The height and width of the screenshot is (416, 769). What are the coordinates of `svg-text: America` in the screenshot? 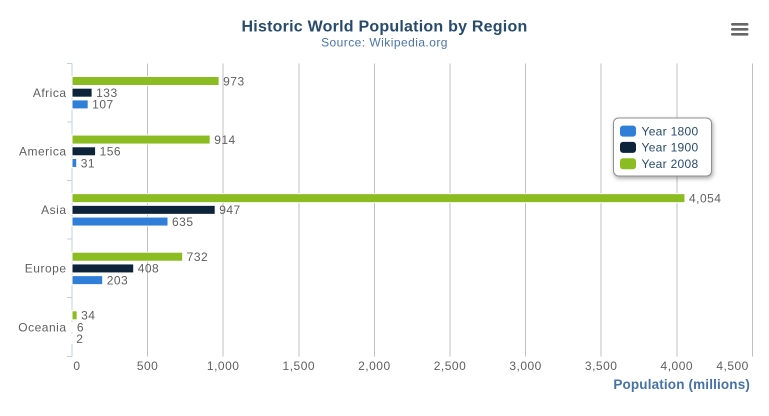 It's located at (43, 152).